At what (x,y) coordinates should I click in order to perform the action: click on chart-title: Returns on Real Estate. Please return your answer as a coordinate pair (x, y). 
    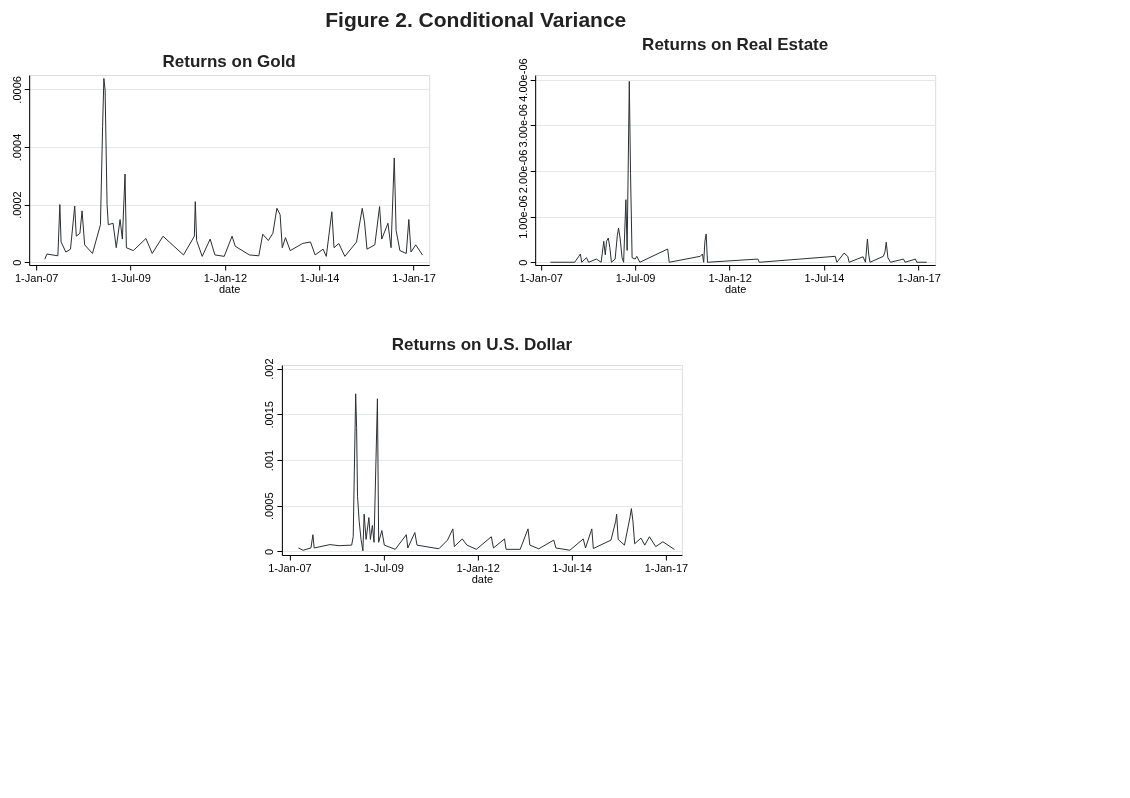
    Looking at the image, I should click on (735, 44).